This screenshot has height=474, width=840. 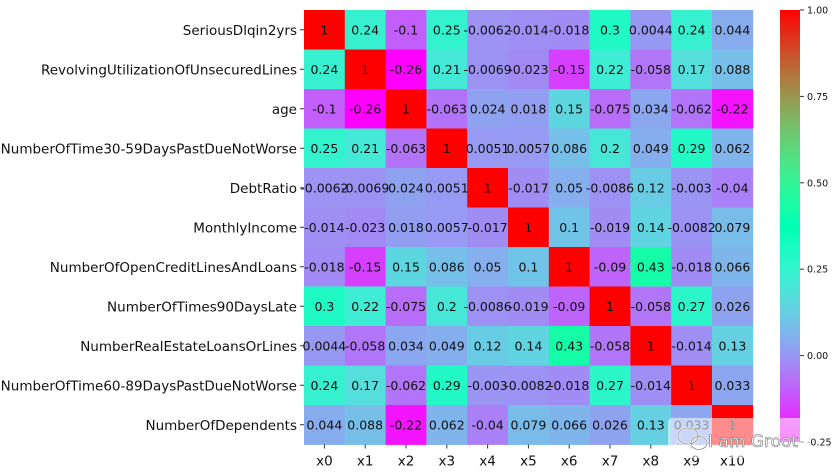 What do you see at coordinates (651, 424) in the screenshot?
I see `cell-value-label: 0.13` at bounding box center [651, 424].